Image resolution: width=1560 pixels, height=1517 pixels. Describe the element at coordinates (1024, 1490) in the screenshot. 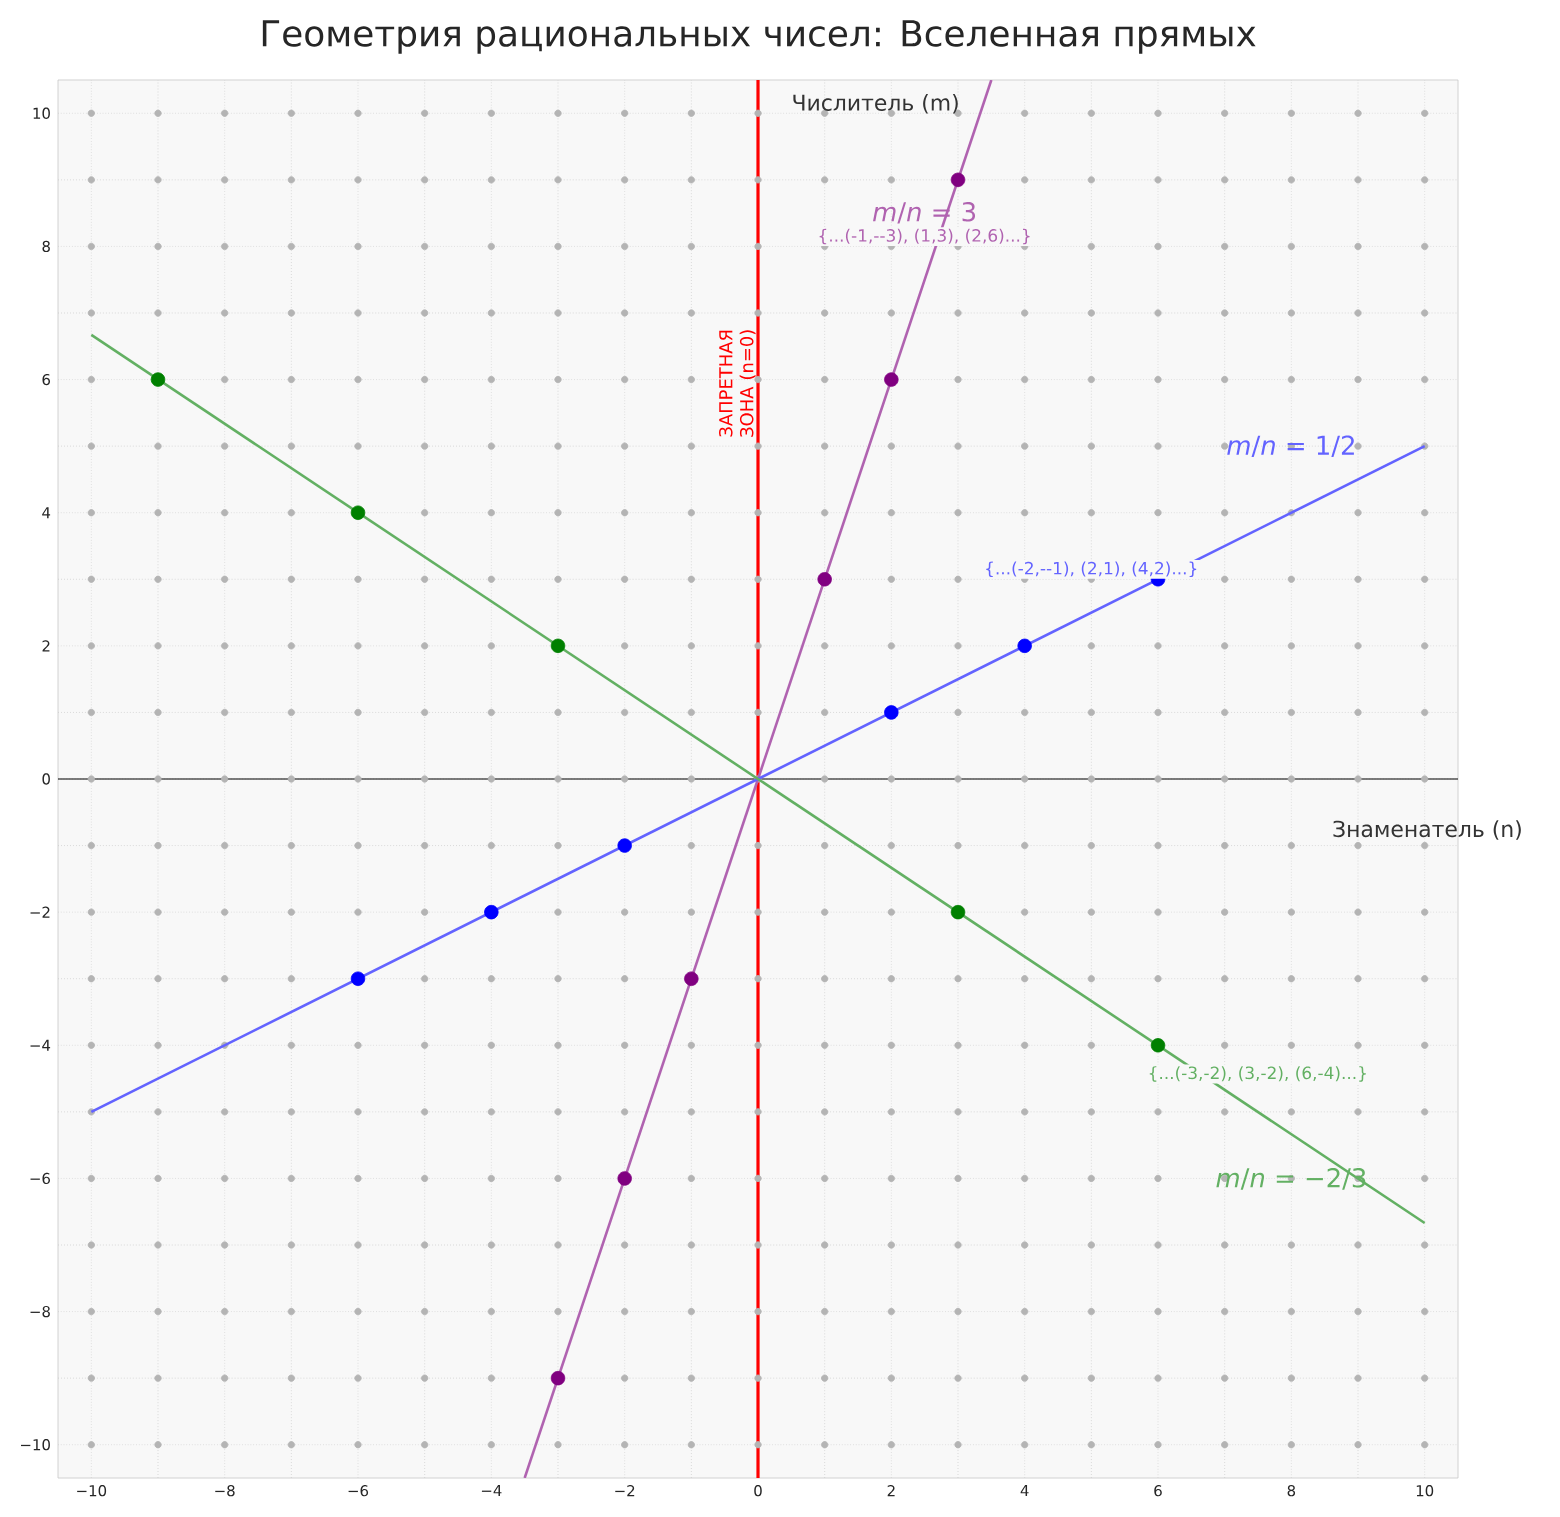

I see `x-tick-label: 4` at that location.